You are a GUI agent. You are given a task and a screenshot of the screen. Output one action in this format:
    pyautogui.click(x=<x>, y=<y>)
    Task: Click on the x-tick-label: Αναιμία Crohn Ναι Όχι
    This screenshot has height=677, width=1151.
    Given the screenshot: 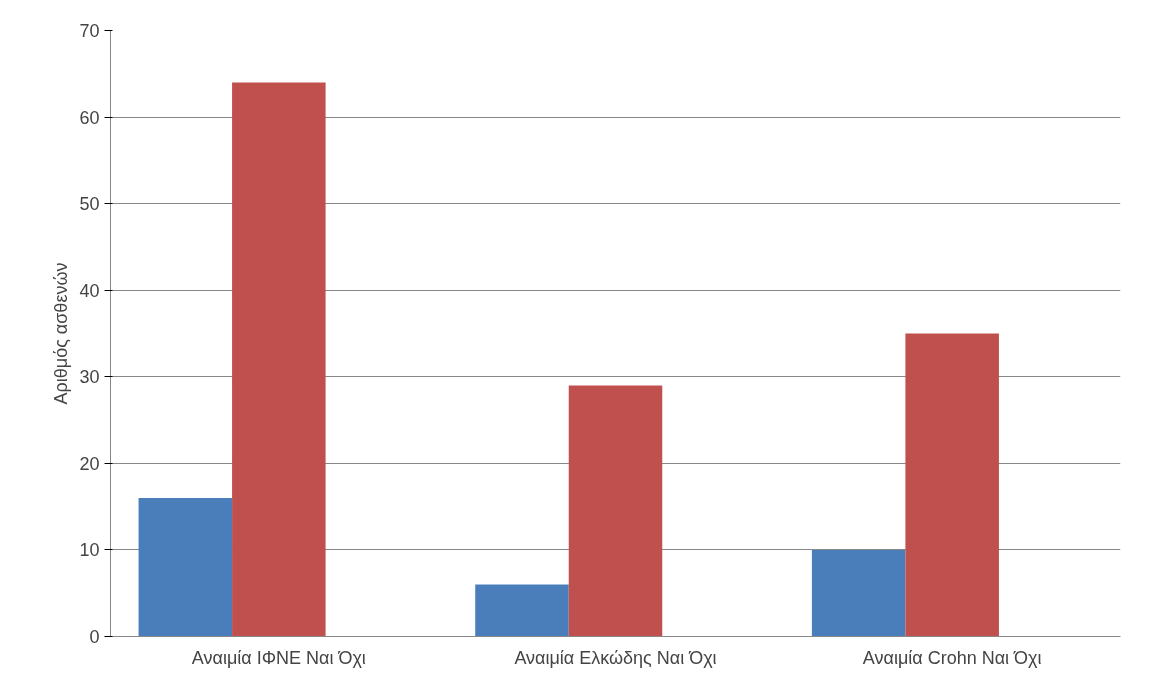 What is the action you would take?
    pyautogui.click(x=952, y=657)
    